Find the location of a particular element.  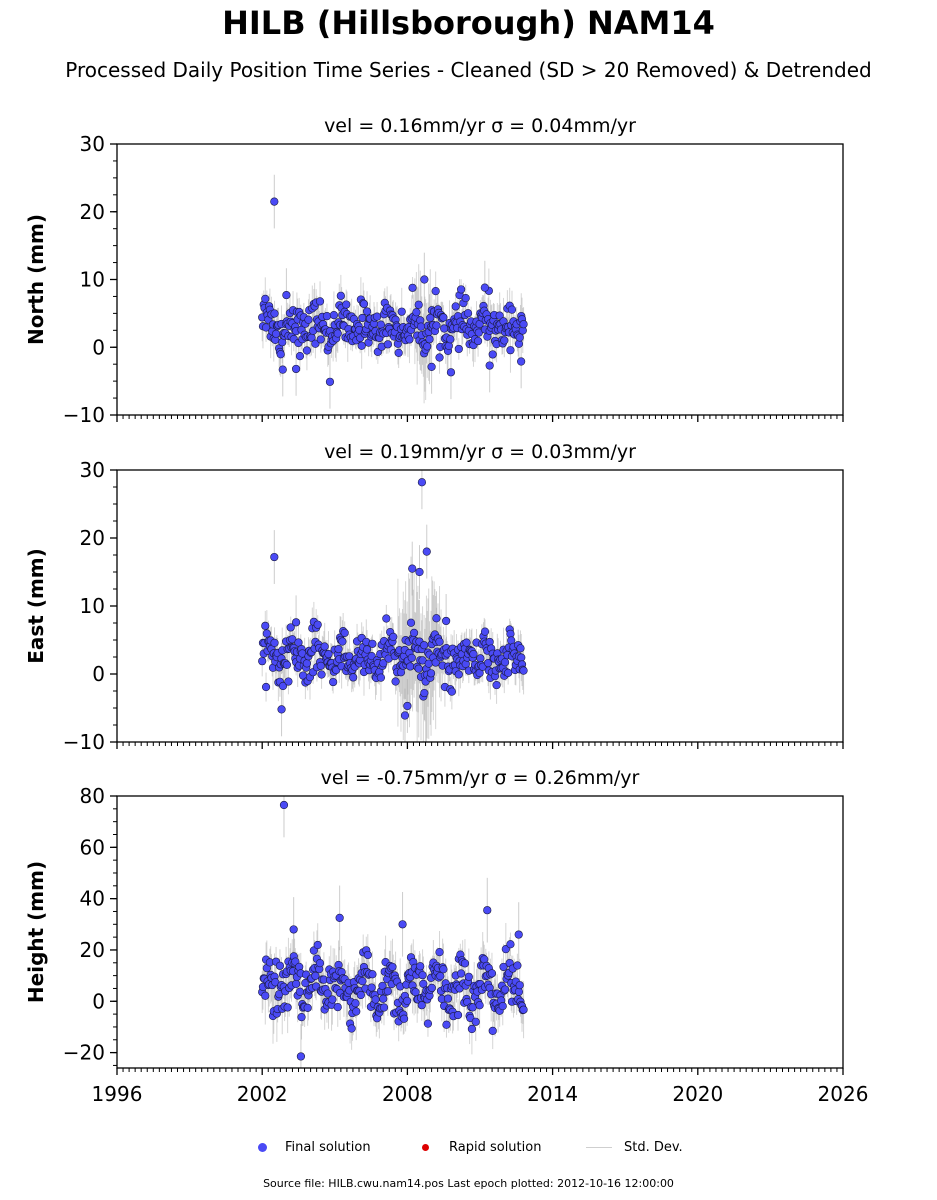

panel-3-series is located at coordinates (393, 932).